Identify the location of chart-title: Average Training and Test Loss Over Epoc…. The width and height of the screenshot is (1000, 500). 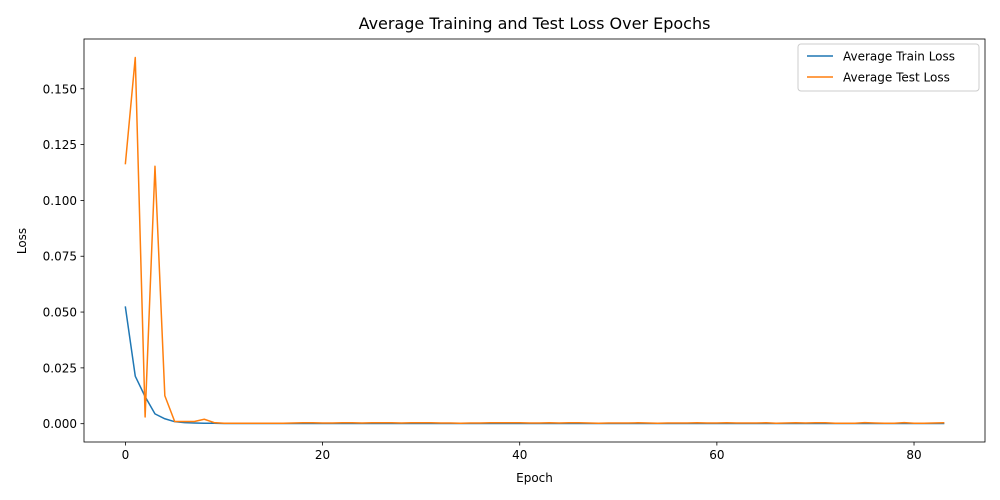
(535, 23).